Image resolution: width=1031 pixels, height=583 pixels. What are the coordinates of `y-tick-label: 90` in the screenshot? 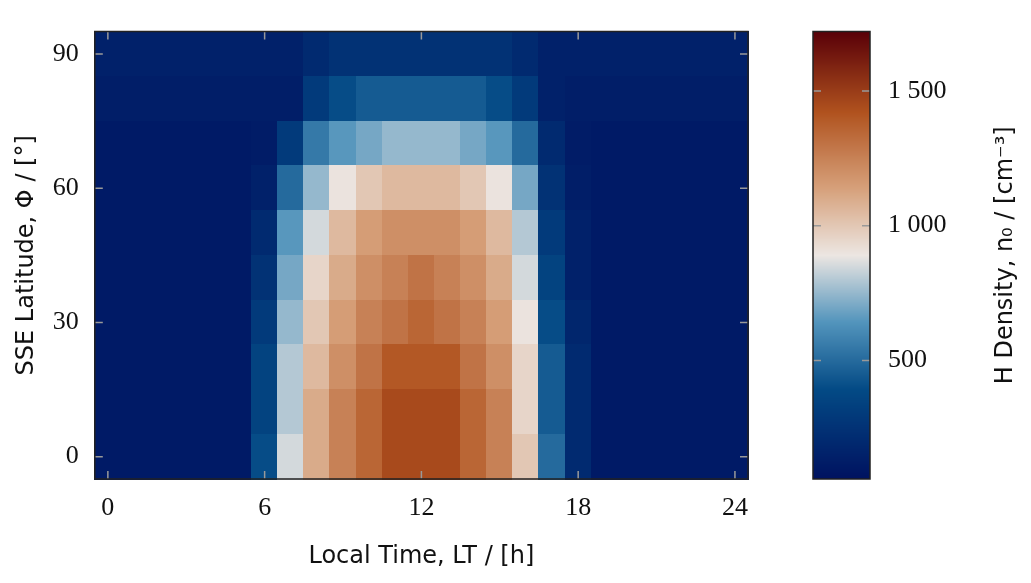 It's located at (65, 52).